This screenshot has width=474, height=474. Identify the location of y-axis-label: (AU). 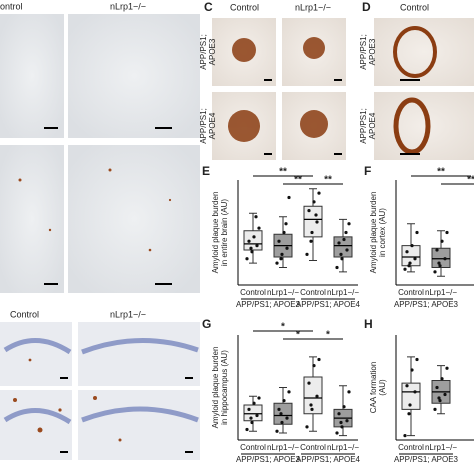
(382, 387).